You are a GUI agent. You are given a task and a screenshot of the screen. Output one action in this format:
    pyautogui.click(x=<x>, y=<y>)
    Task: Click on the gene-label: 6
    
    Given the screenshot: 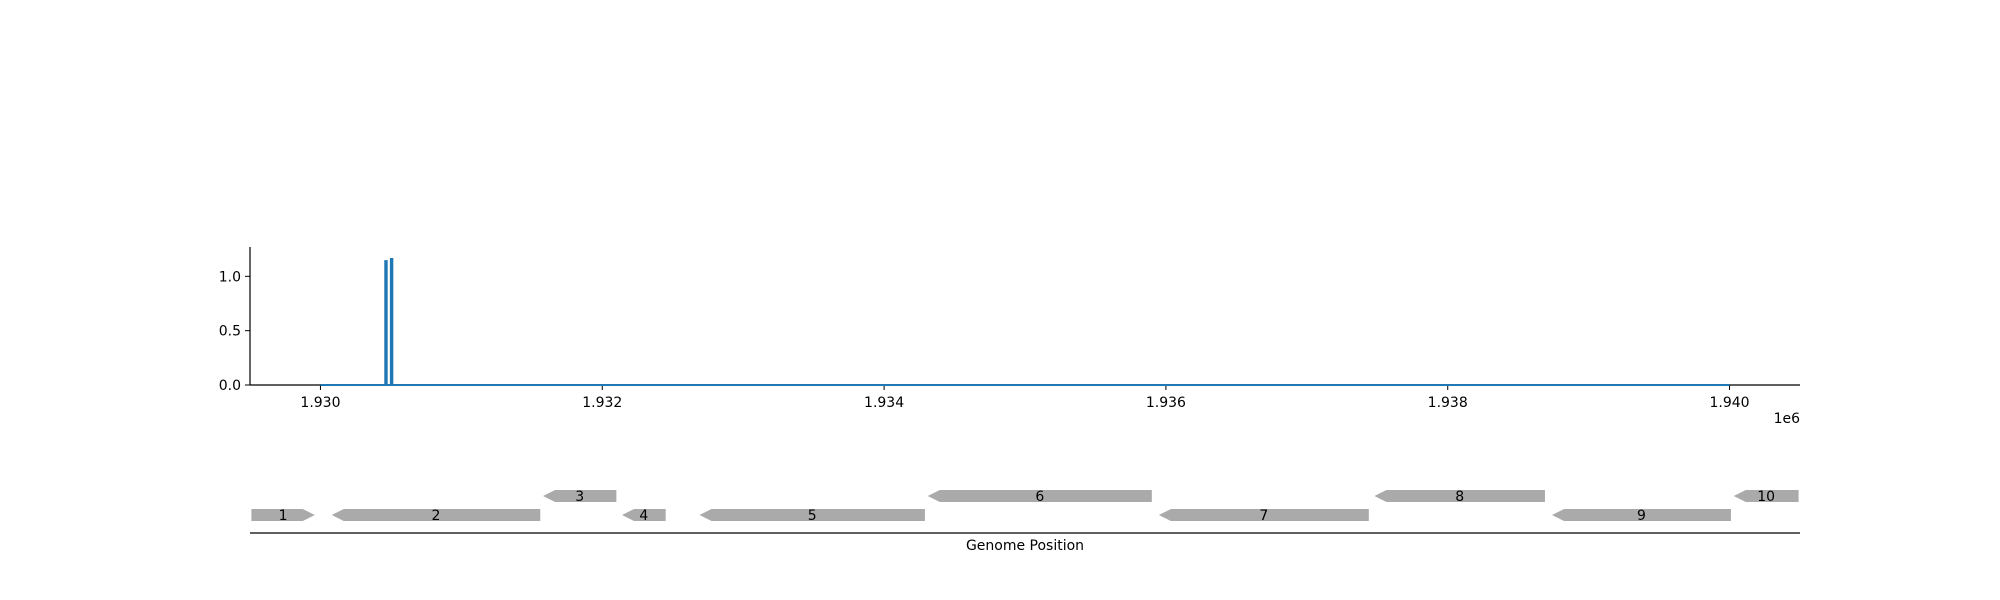 What is the action you would take?
    pyautogui.click(x=1039, y=497)
    